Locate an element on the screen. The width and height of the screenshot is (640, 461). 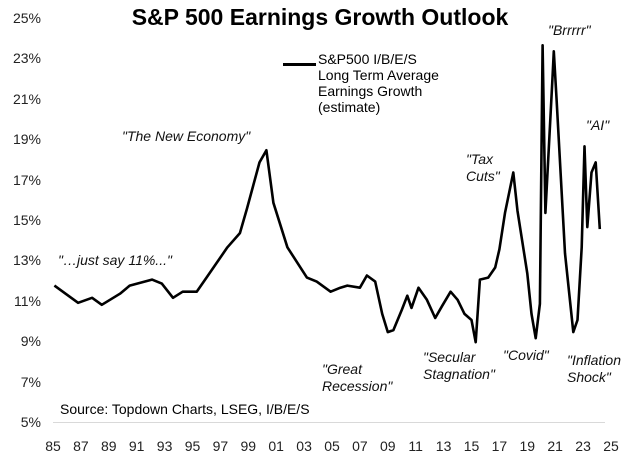
annotation-text: "Great is located at coordinates (342, 369).